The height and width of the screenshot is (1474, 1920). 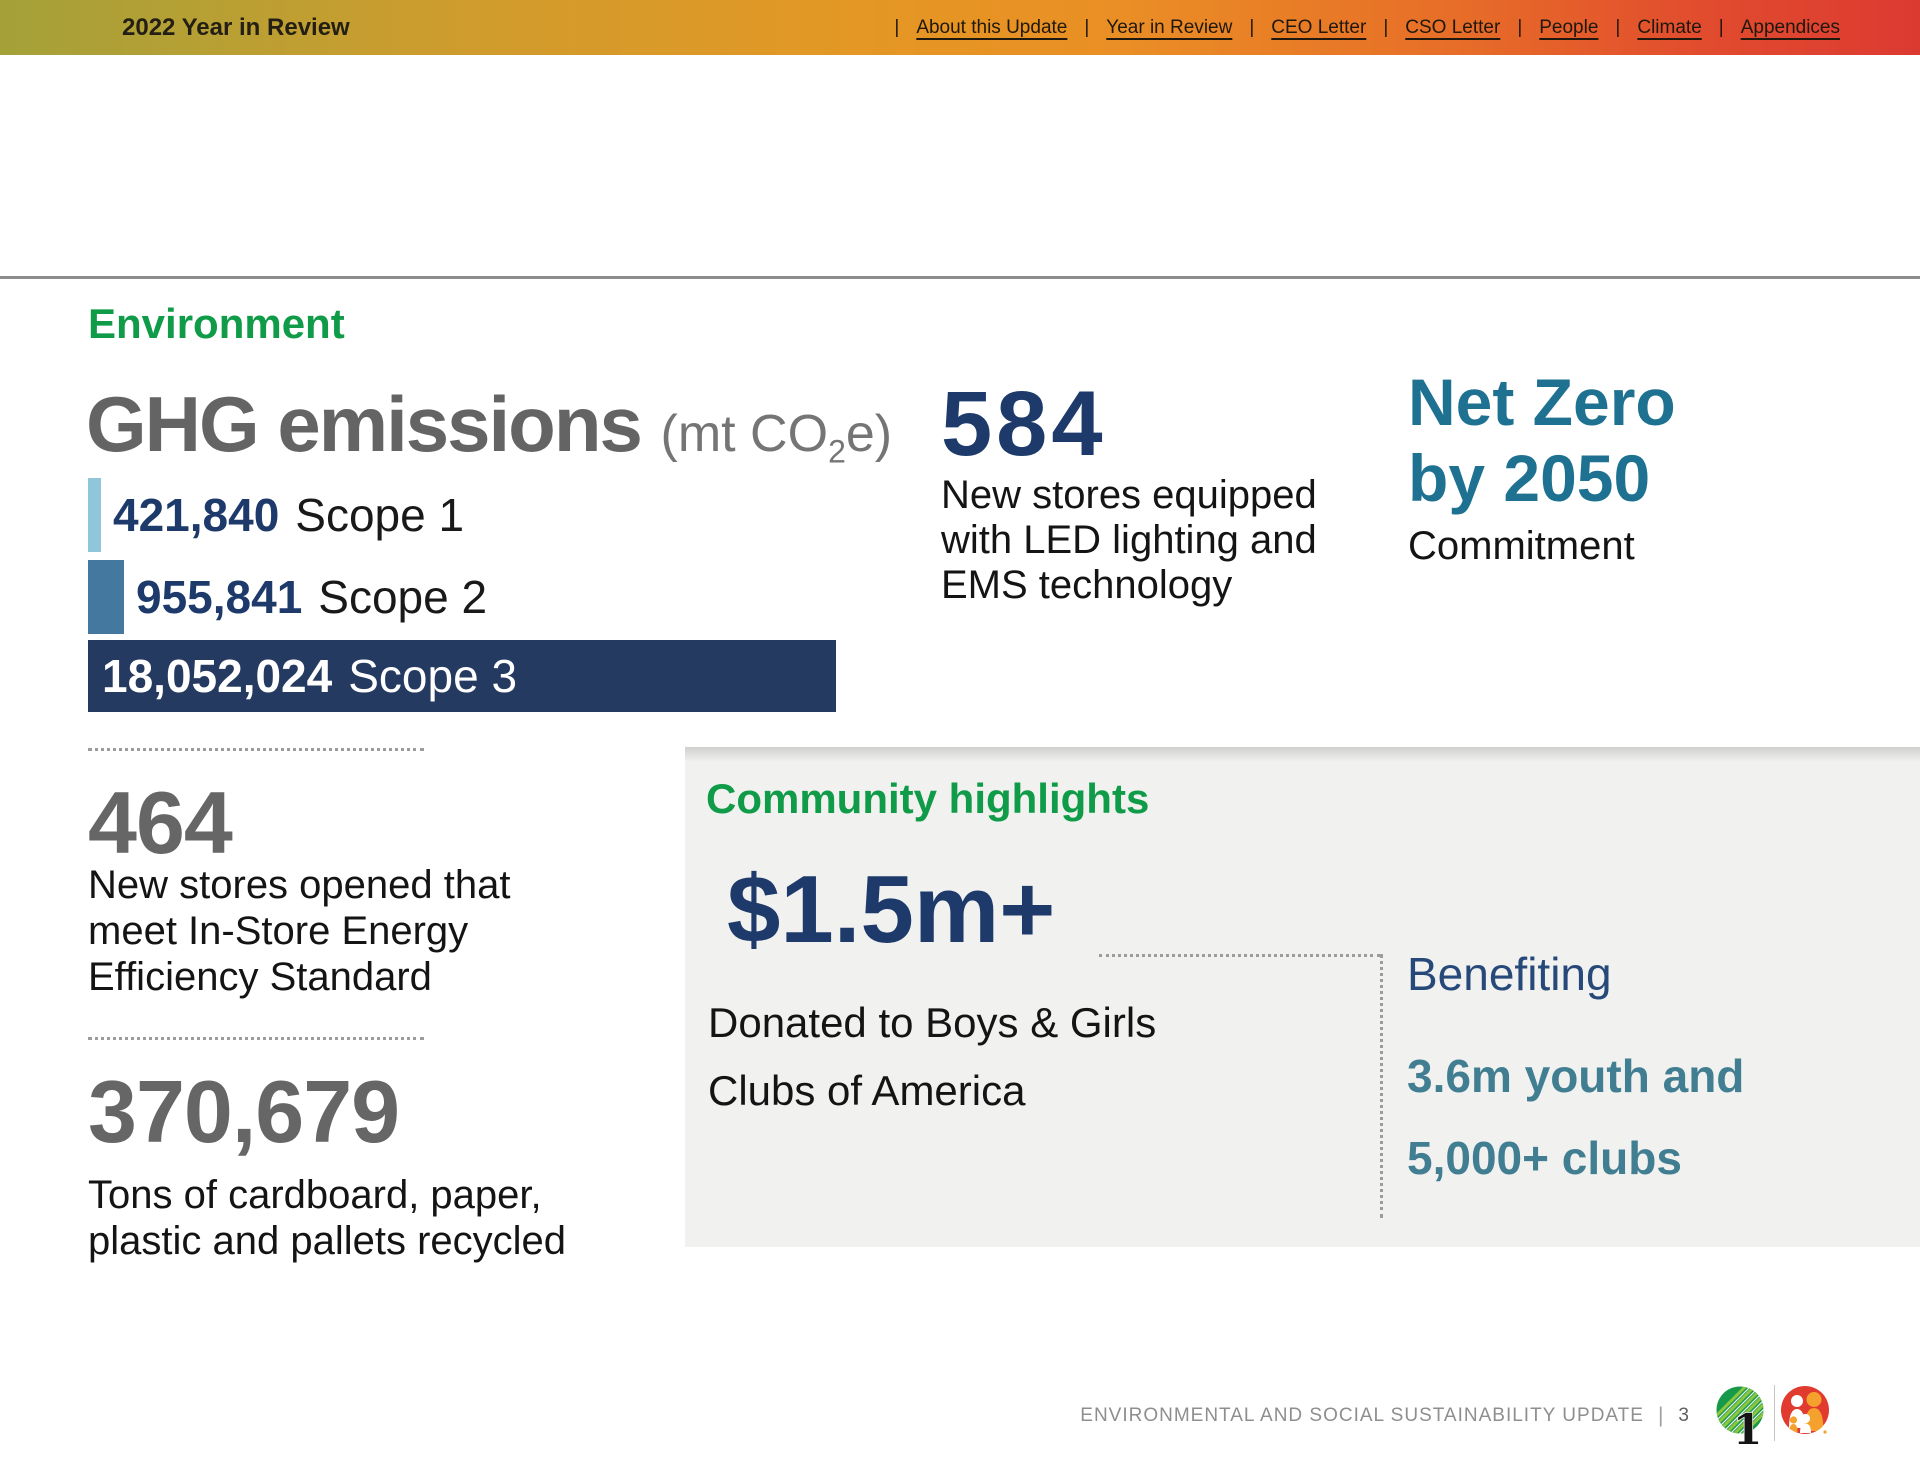 I want to click on donation-amount: $1.5m+, so click(x=891, y=909).